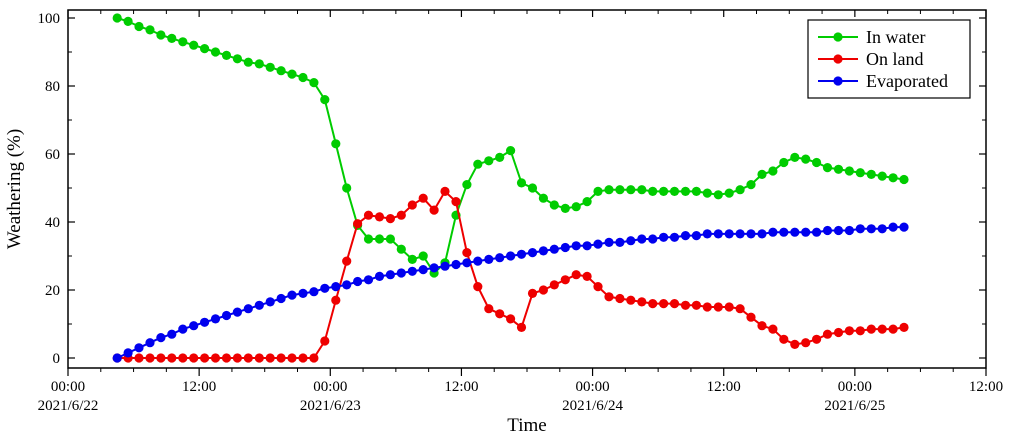 Image resolution: width=1024 pixels, height=435 pixels. I want to click on legend-label-evaporated: Evaporated, so click(907, 81).